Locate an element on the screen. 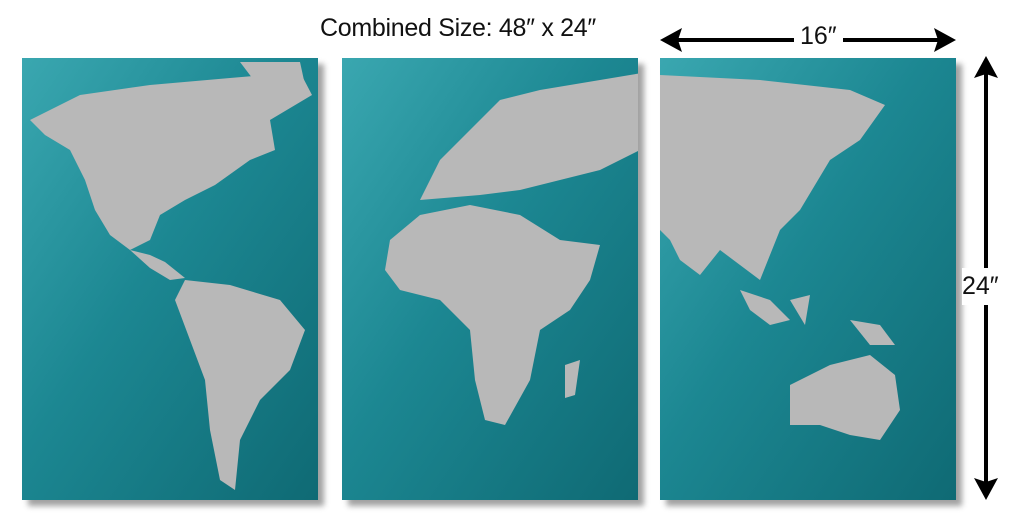  combined-size-caption: Combined Size: 48″ x 24″ is located at coordinates (458, 28).